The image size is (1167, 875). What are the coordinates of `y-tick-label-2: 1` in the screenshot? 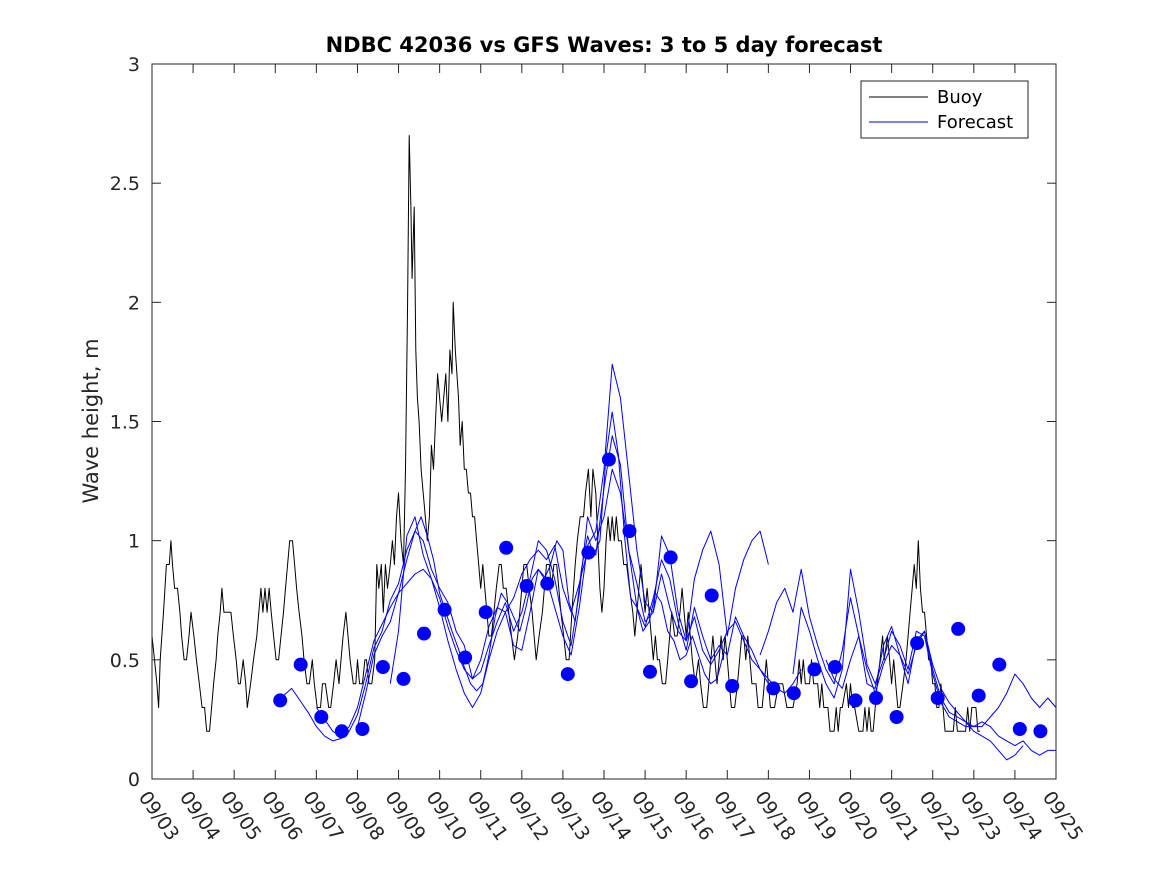 It's located at (134, 542).